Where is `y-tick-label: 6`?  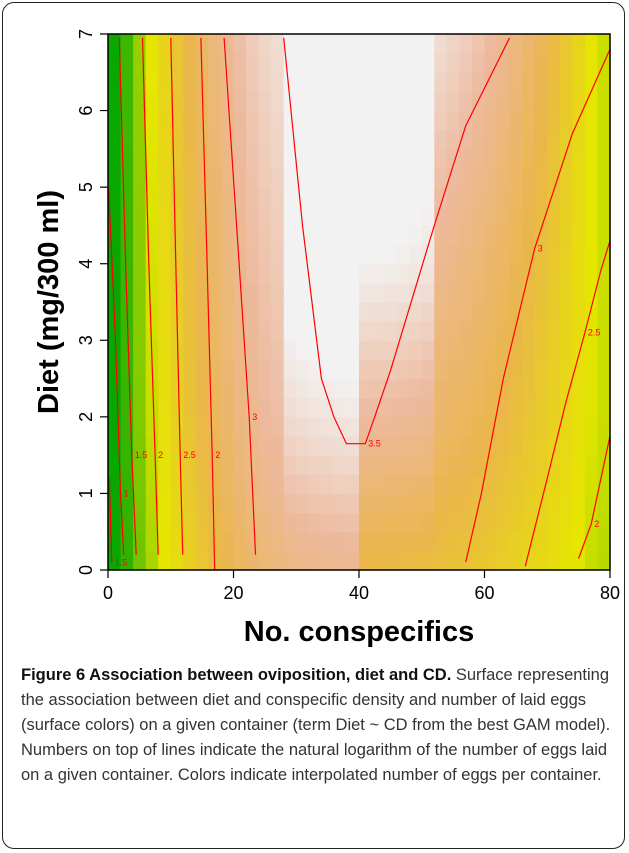 y-tick-label: 6 is located at coordinates (86, 111).